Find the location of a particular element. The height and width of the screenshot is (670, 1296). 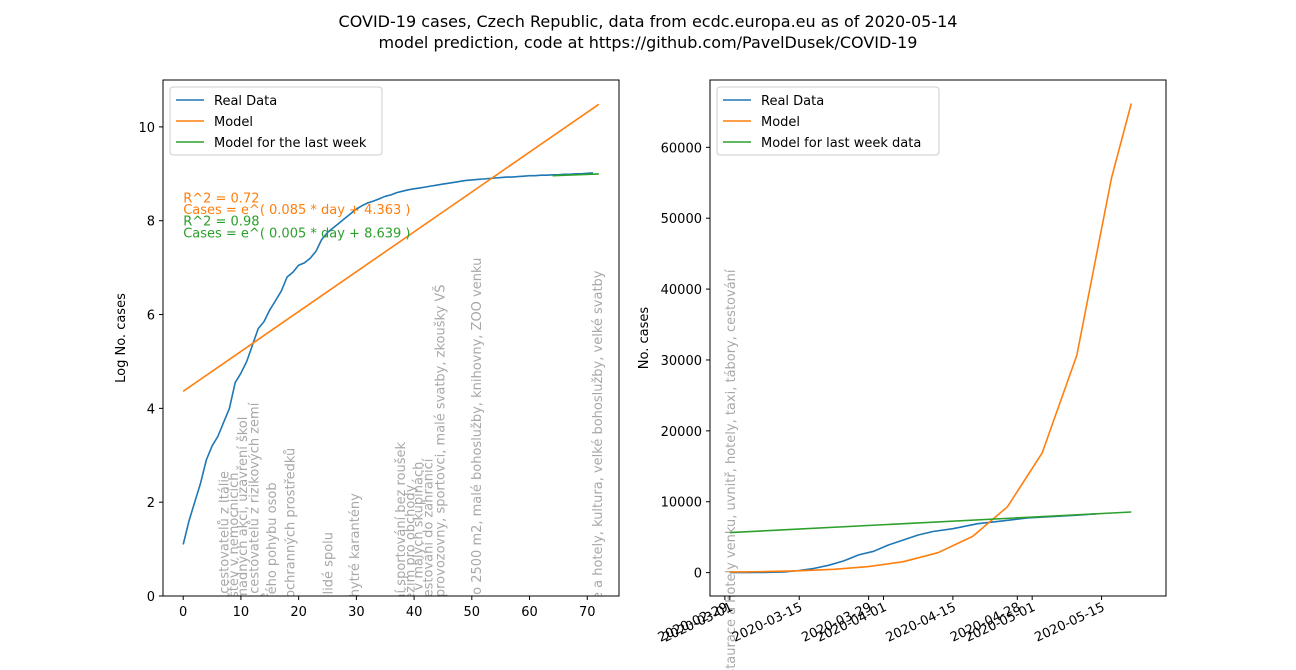

x-tick-label: 70 is located at coordinates (587, 612).